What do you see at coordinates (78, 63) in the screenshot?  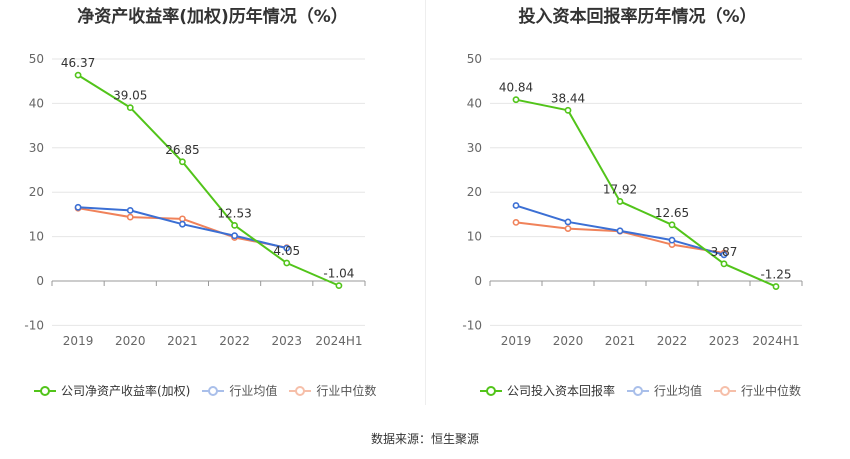 I see `data-label: 46.37` at bounding box center [78, 63].